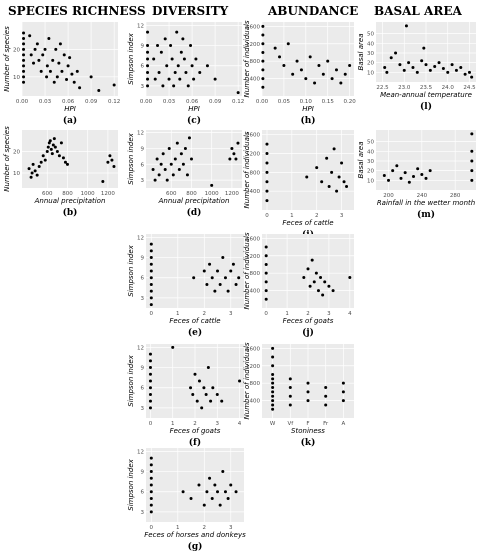  What do you see at coordinates (253, 349) in the screenshot?
I see `y-tick-label: 1600` at bounding box center [253, 349].